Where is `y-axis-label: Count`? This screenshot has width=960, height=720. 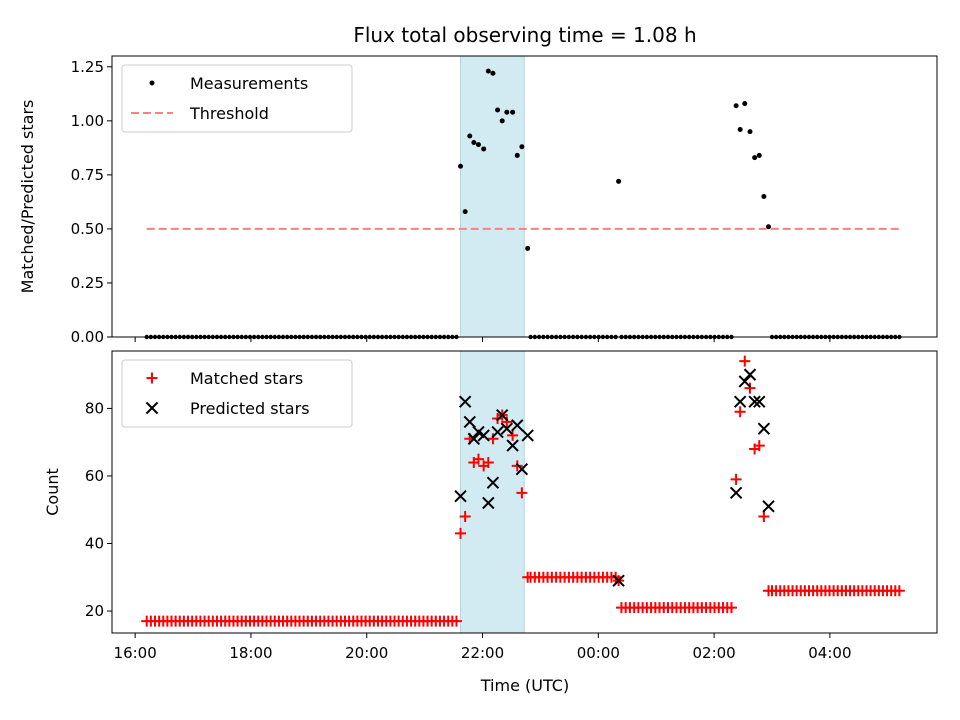
y-axis-label: Count is located at coordinates (52, 492).